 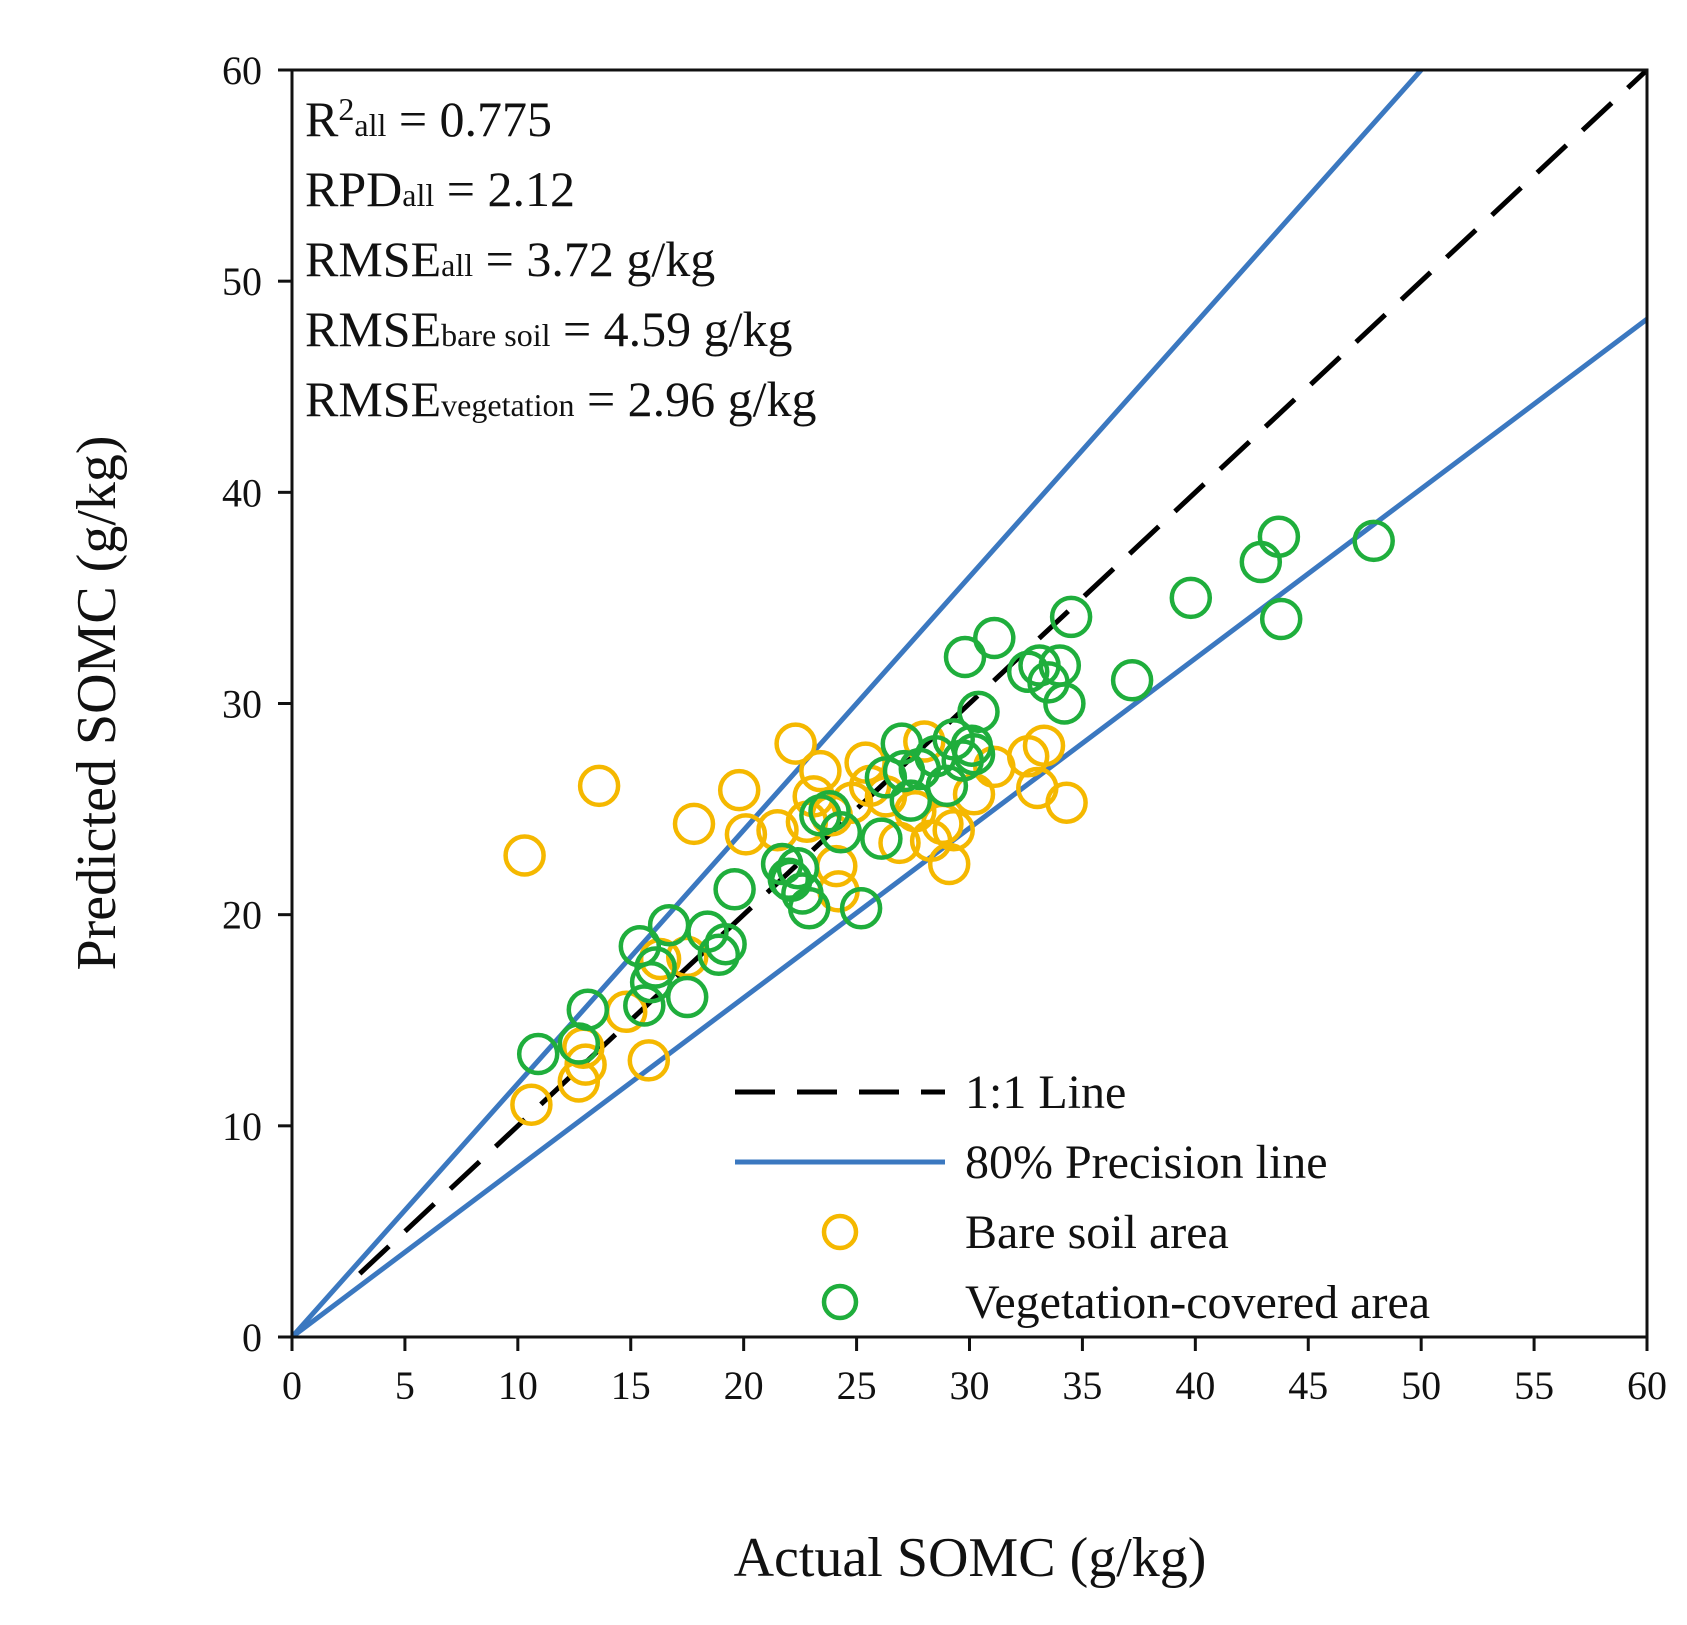 What do you see at coordinates (1082, 1385) in the screenshot?
I see `x-tick-label-35: 35` at bounding box center [1082, 1385].